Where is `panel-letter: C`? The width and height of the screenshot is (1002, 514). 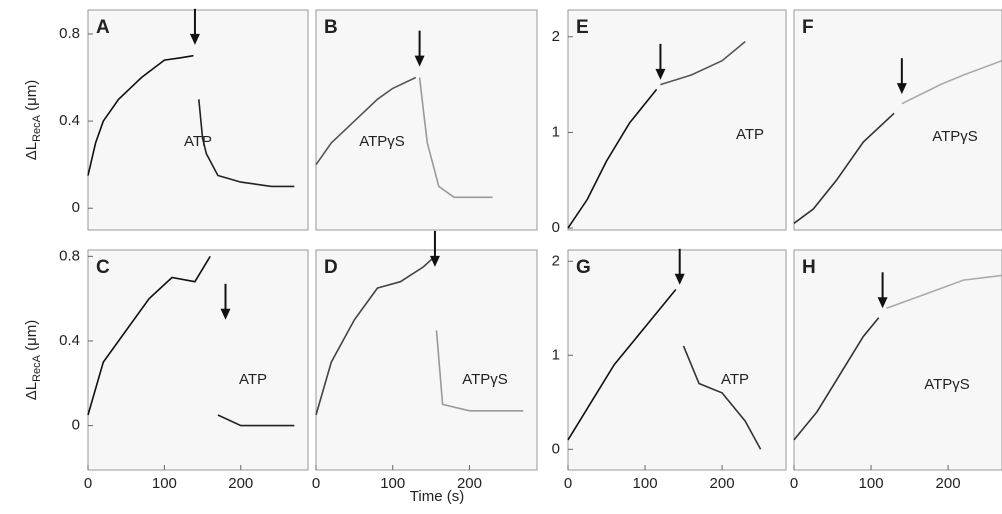
panel-letter: C is located at coordinates (103, 267).